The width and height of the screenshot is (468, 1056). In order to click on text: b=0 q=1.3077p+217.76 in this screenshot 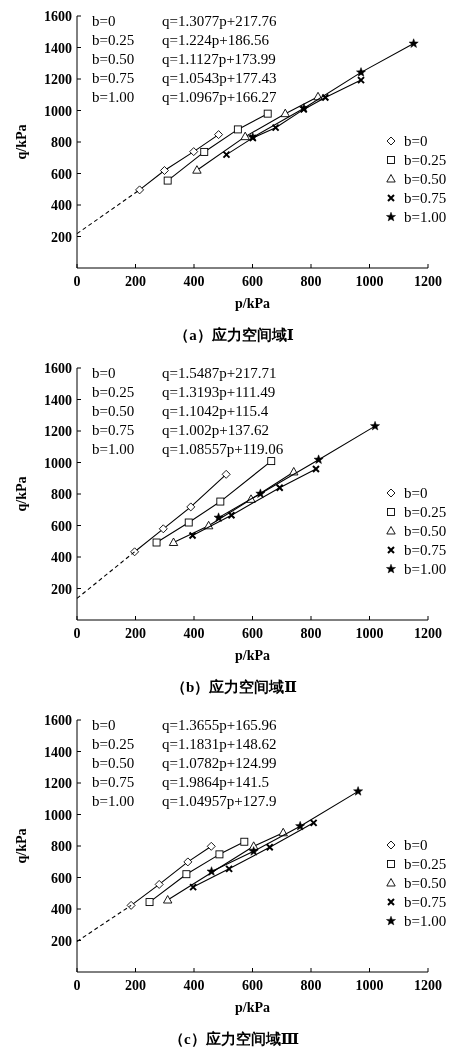, I will do `click(184, 21)`.